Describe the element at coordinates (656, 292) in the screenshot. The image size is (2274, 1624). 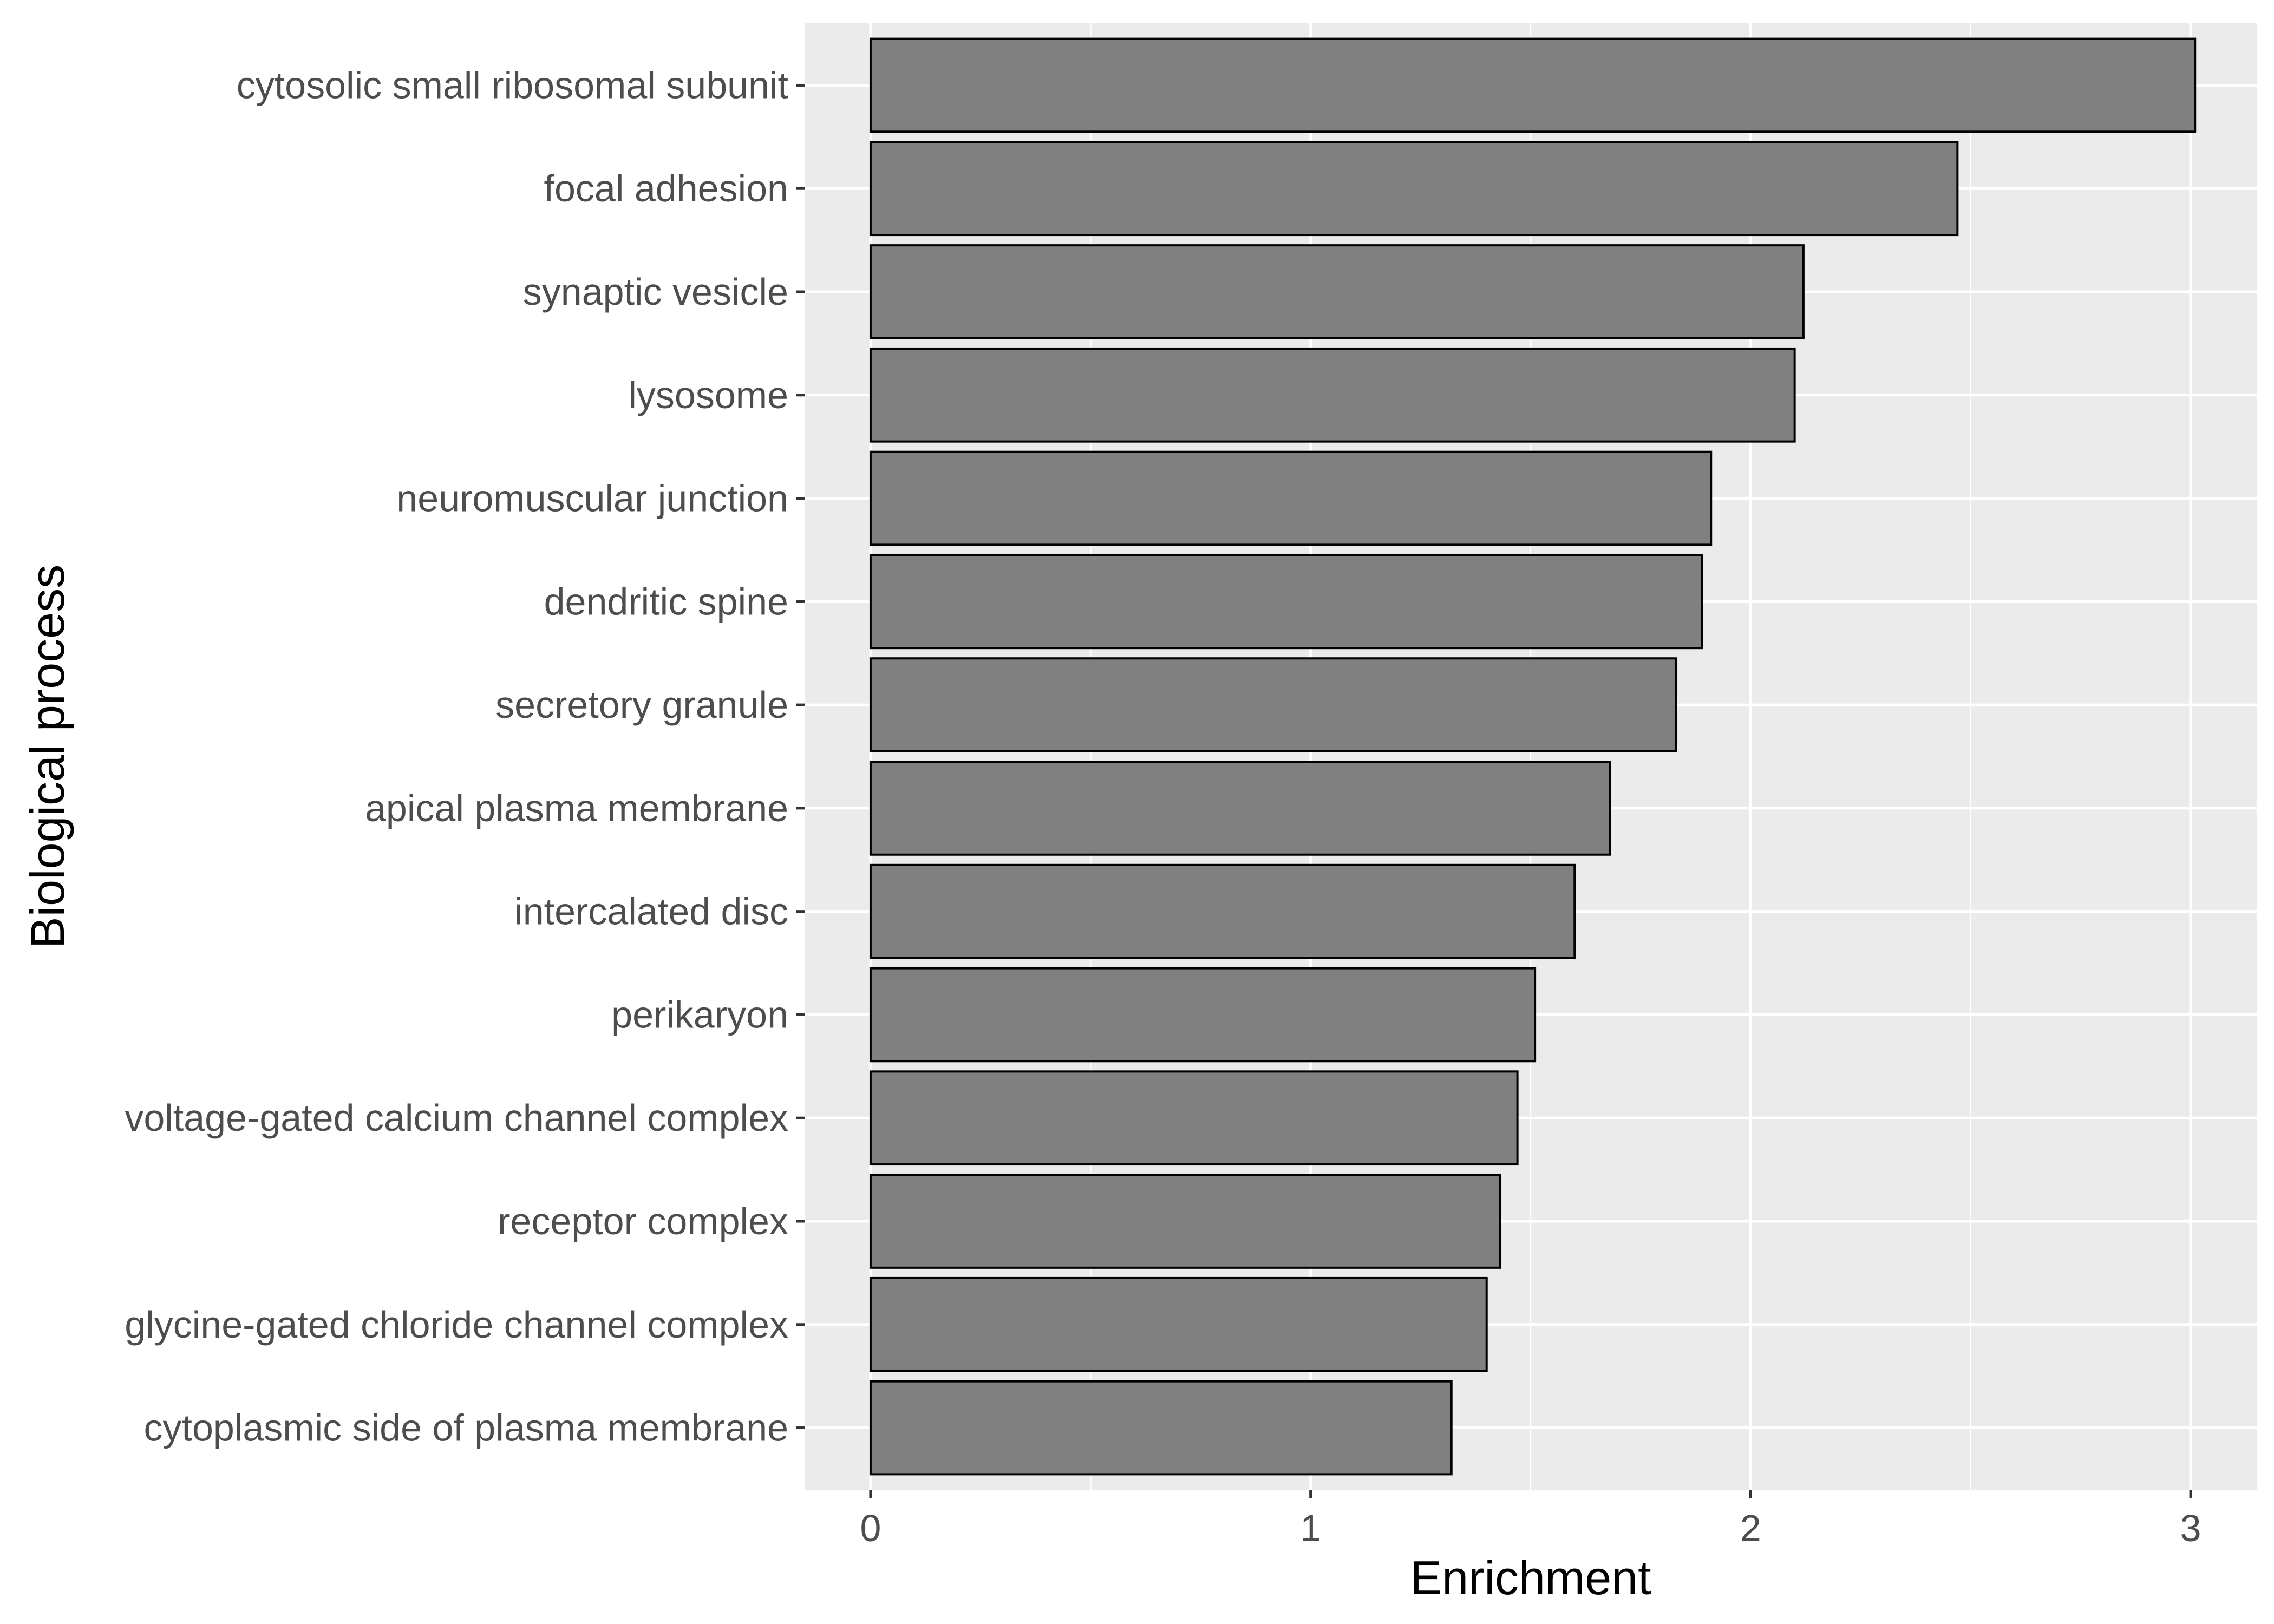
I see `y-tick-label: synaptic vesicle` at that location.